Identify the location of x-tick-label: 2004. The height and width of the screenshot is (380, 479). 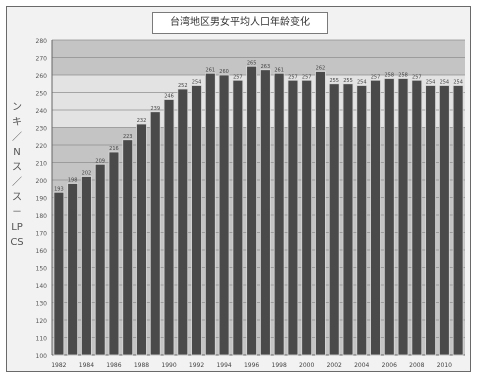
(361, 365).